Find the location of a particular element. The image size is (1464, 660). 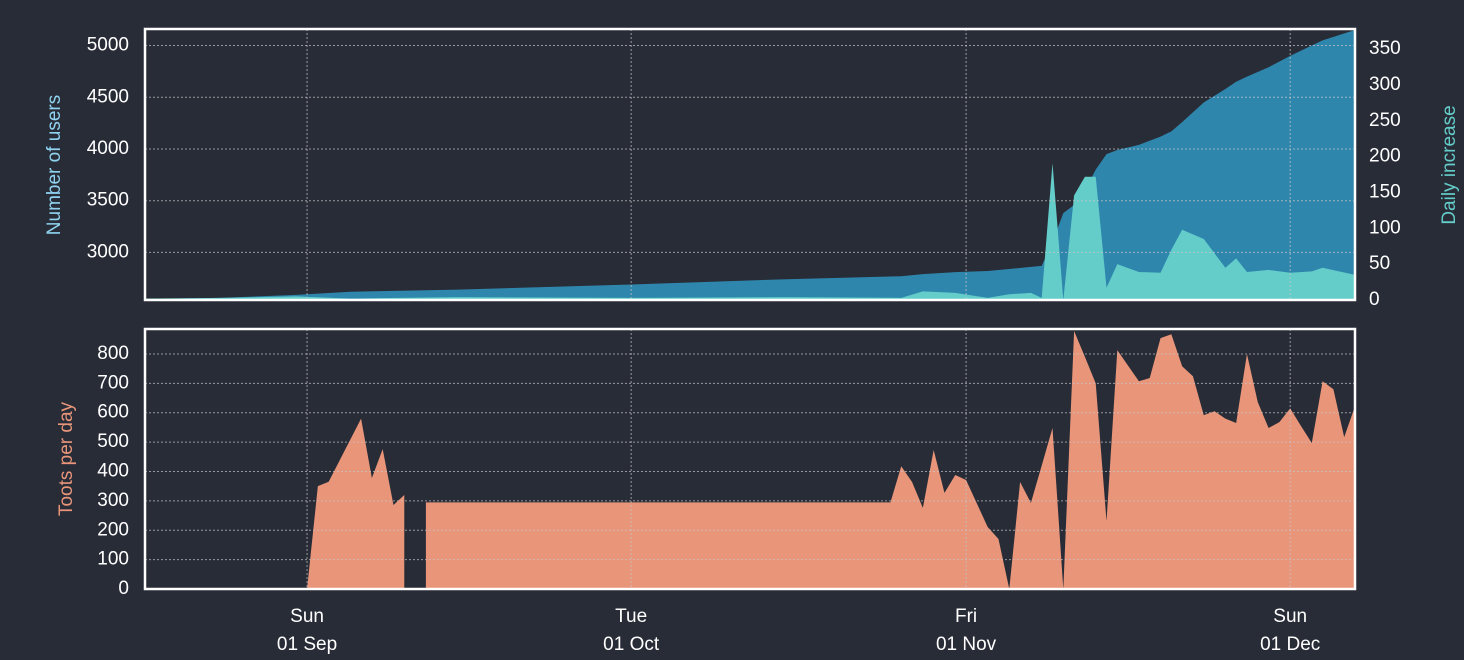

y-tick-label: 400 is located at coordinates (113, 471).